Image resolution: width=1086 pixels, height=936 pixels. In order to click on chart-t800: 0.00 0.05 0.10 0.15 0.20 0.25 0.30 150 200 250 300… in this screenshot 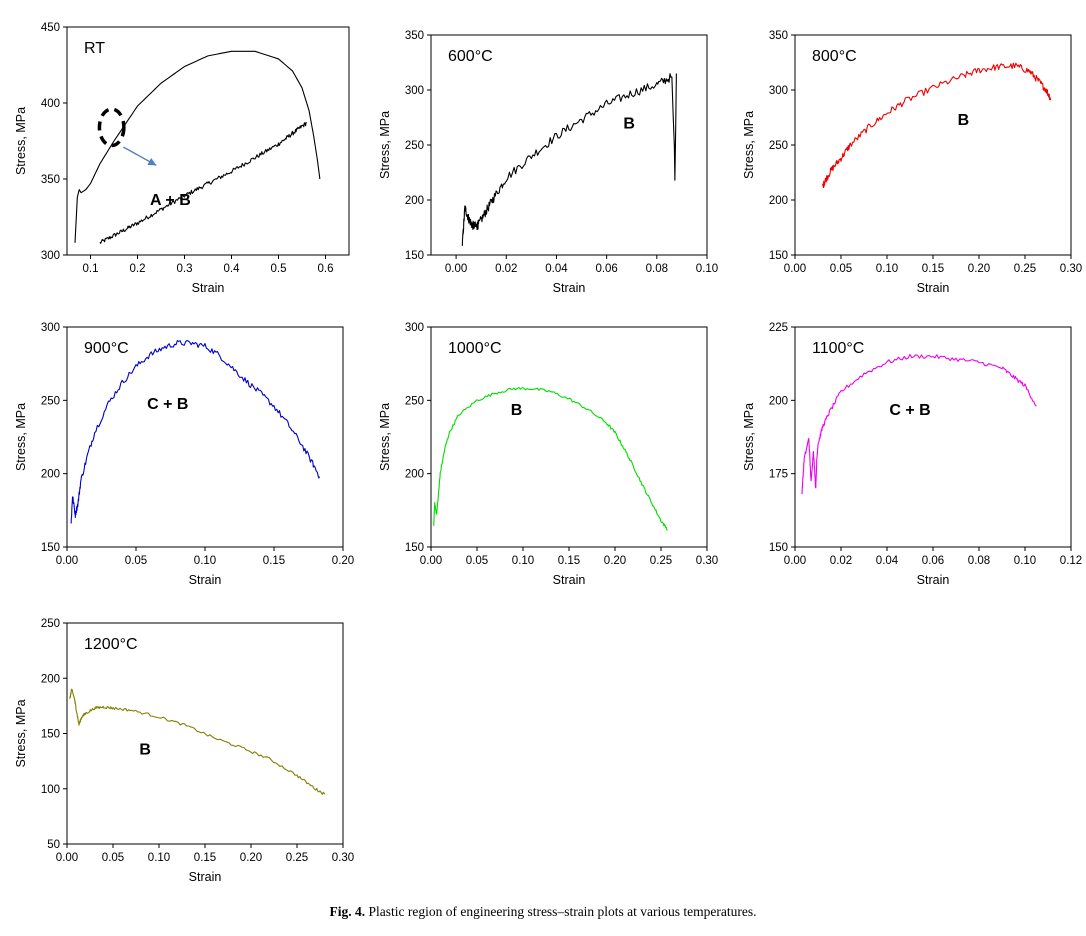, I will do `click(912, 162)`.